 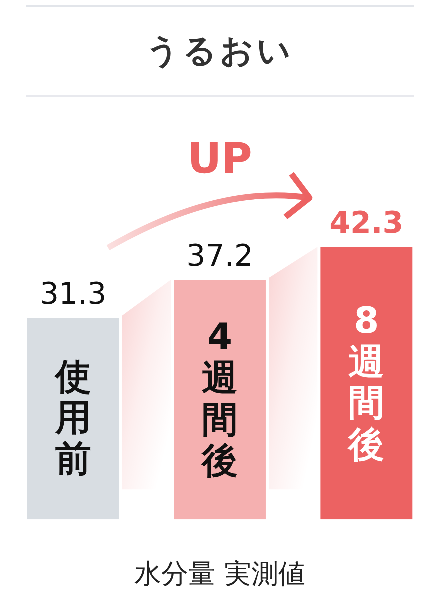 I want to click on x-tick-label: 4週間後, so click(x=220, y=399).